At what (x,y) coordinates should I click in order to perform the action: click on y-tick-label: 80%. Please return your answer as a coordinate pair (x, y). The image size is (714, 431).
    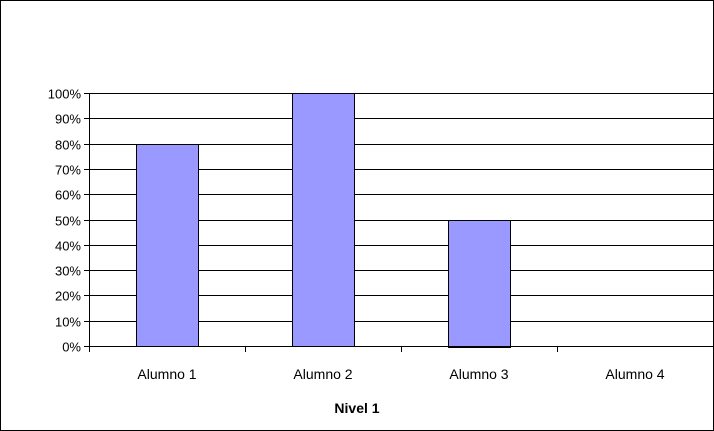
    Looking at the image, I should click on (68, 145).